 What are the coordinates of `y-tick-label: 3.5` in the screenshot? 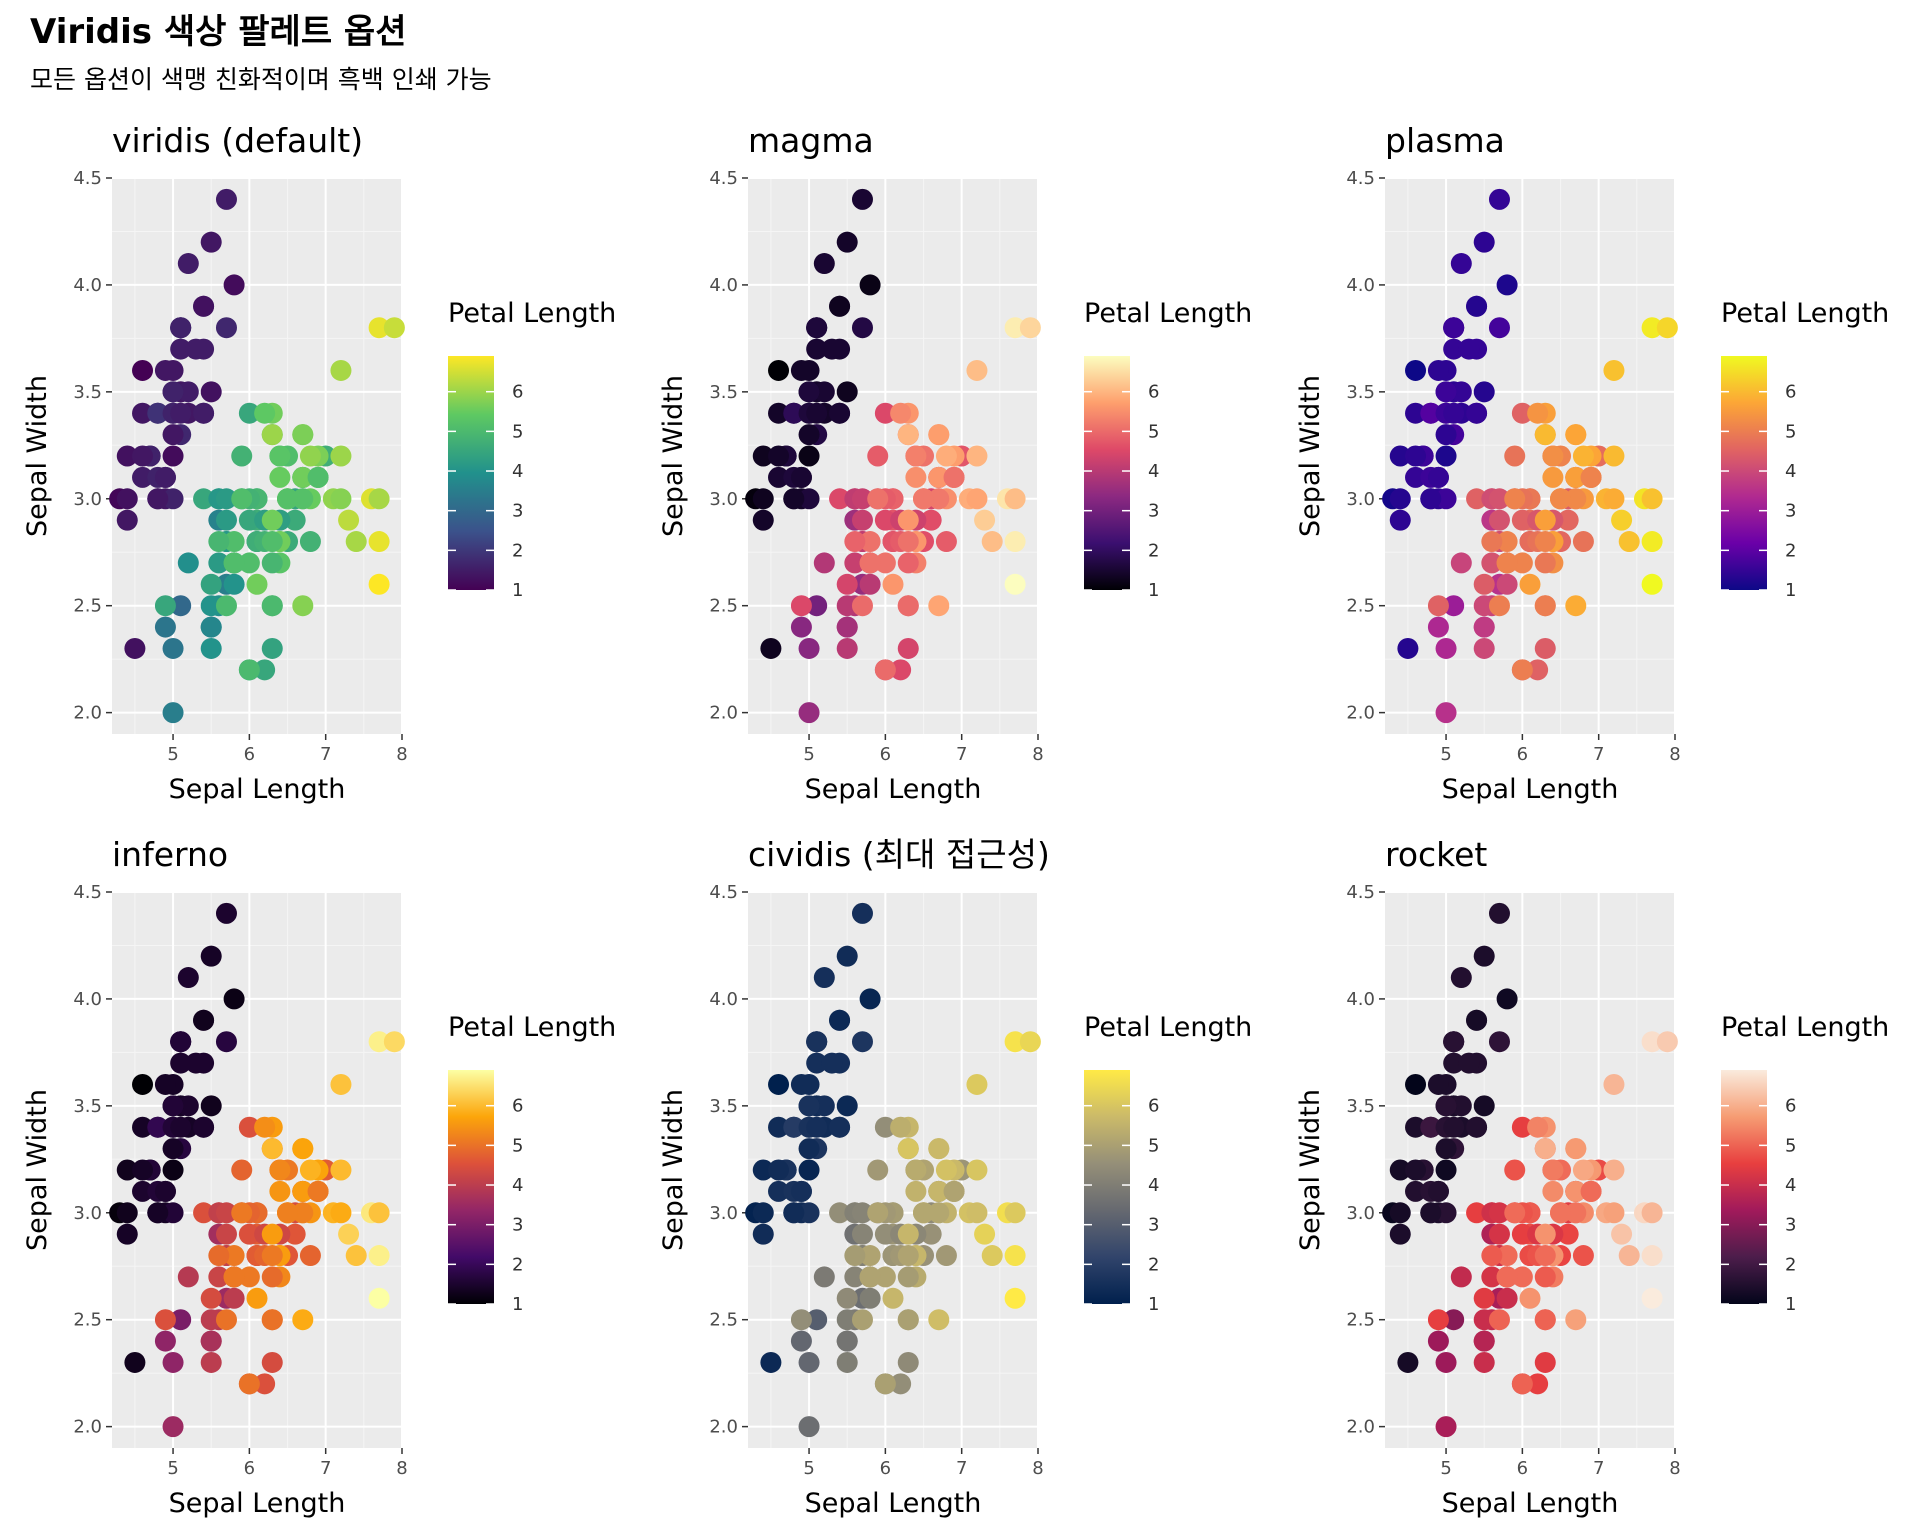 It's located at (1360, 392).